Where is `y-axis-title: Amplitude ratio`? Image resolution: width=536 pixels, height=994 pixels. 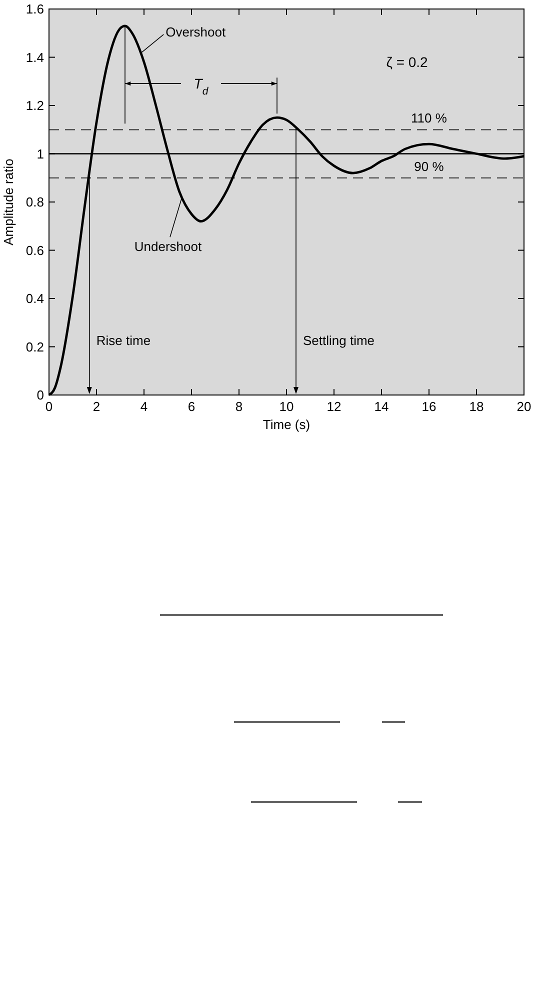
y-axis-title: Amplitude ratio is located at coordinates (8, 202).